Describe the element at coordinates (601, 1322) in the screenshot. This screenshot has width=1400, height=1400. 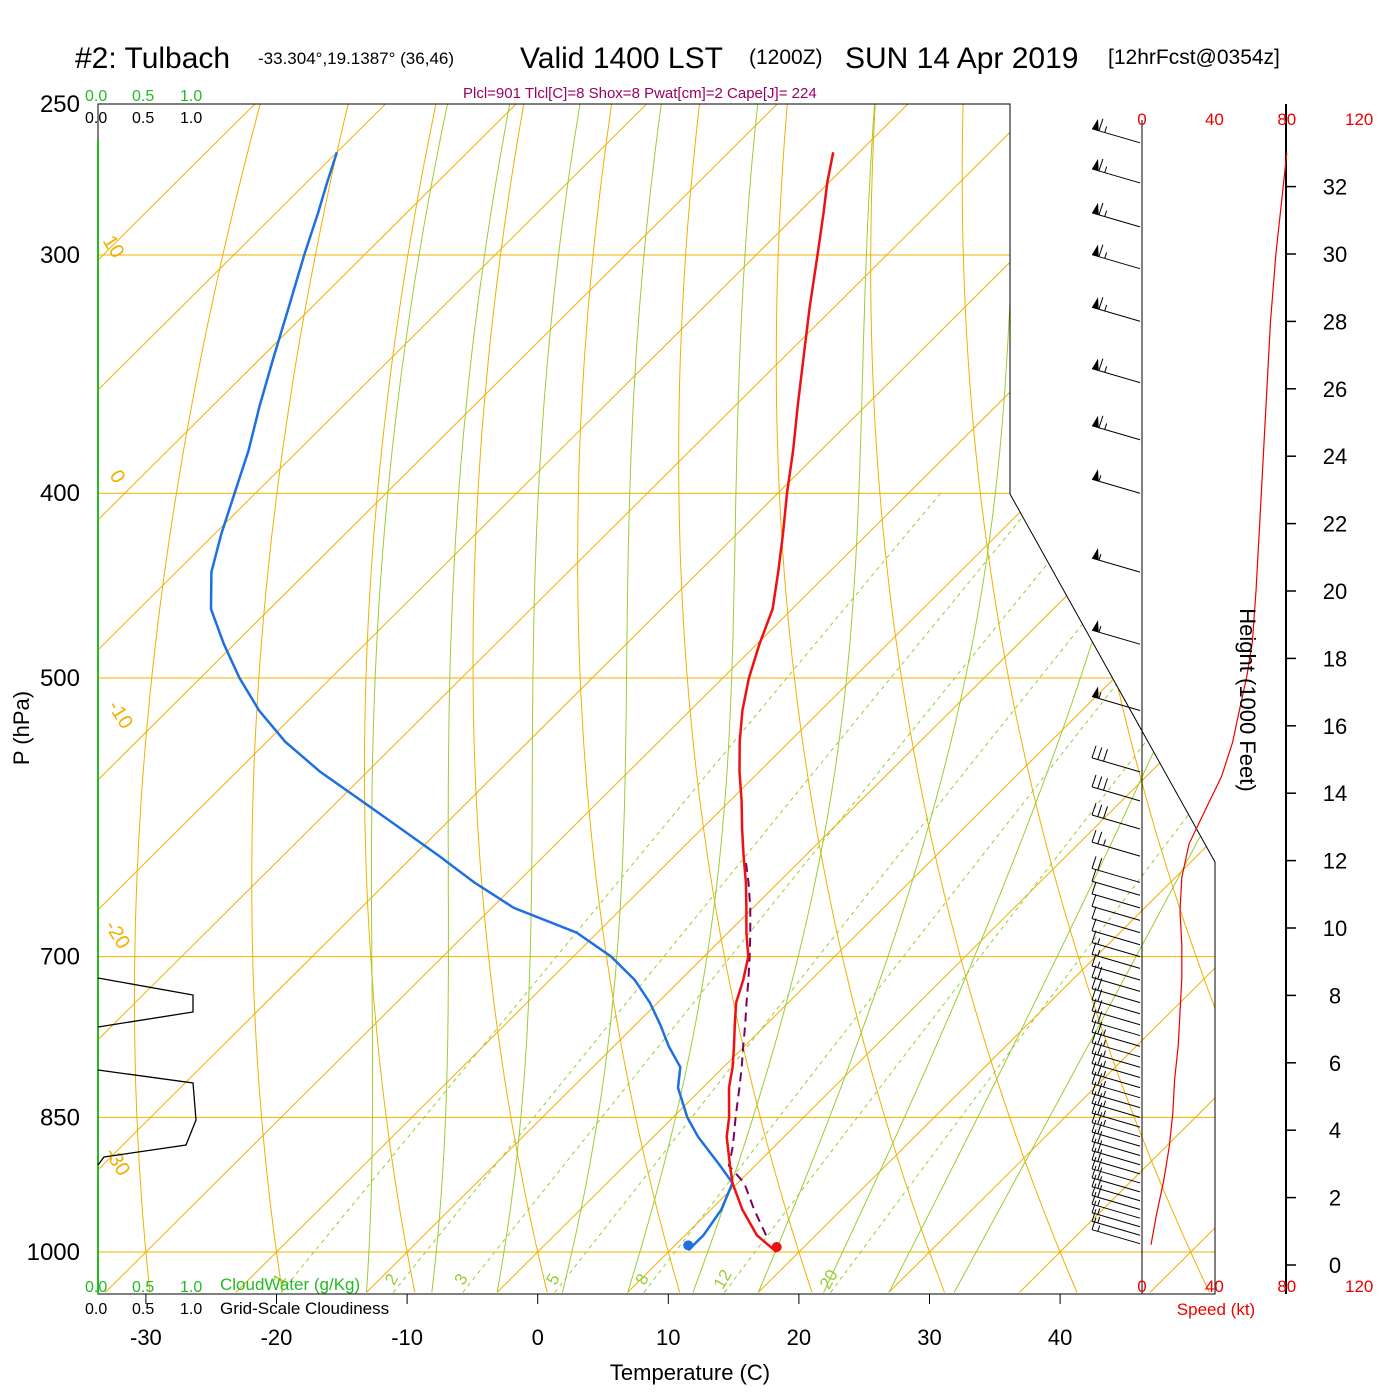
I see `temperature-axis: -30 -20 -10 0 10 20 30 40` at that location.